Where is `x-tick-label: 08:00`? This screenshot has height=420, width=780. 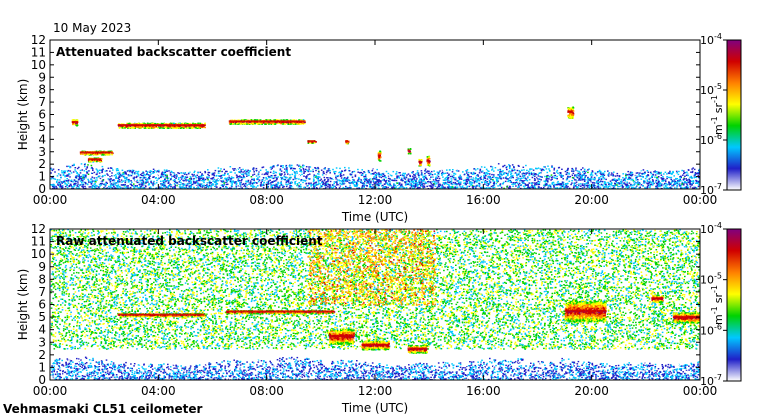 x-tick-label: 08:00 is located at coordinates (266, 200).